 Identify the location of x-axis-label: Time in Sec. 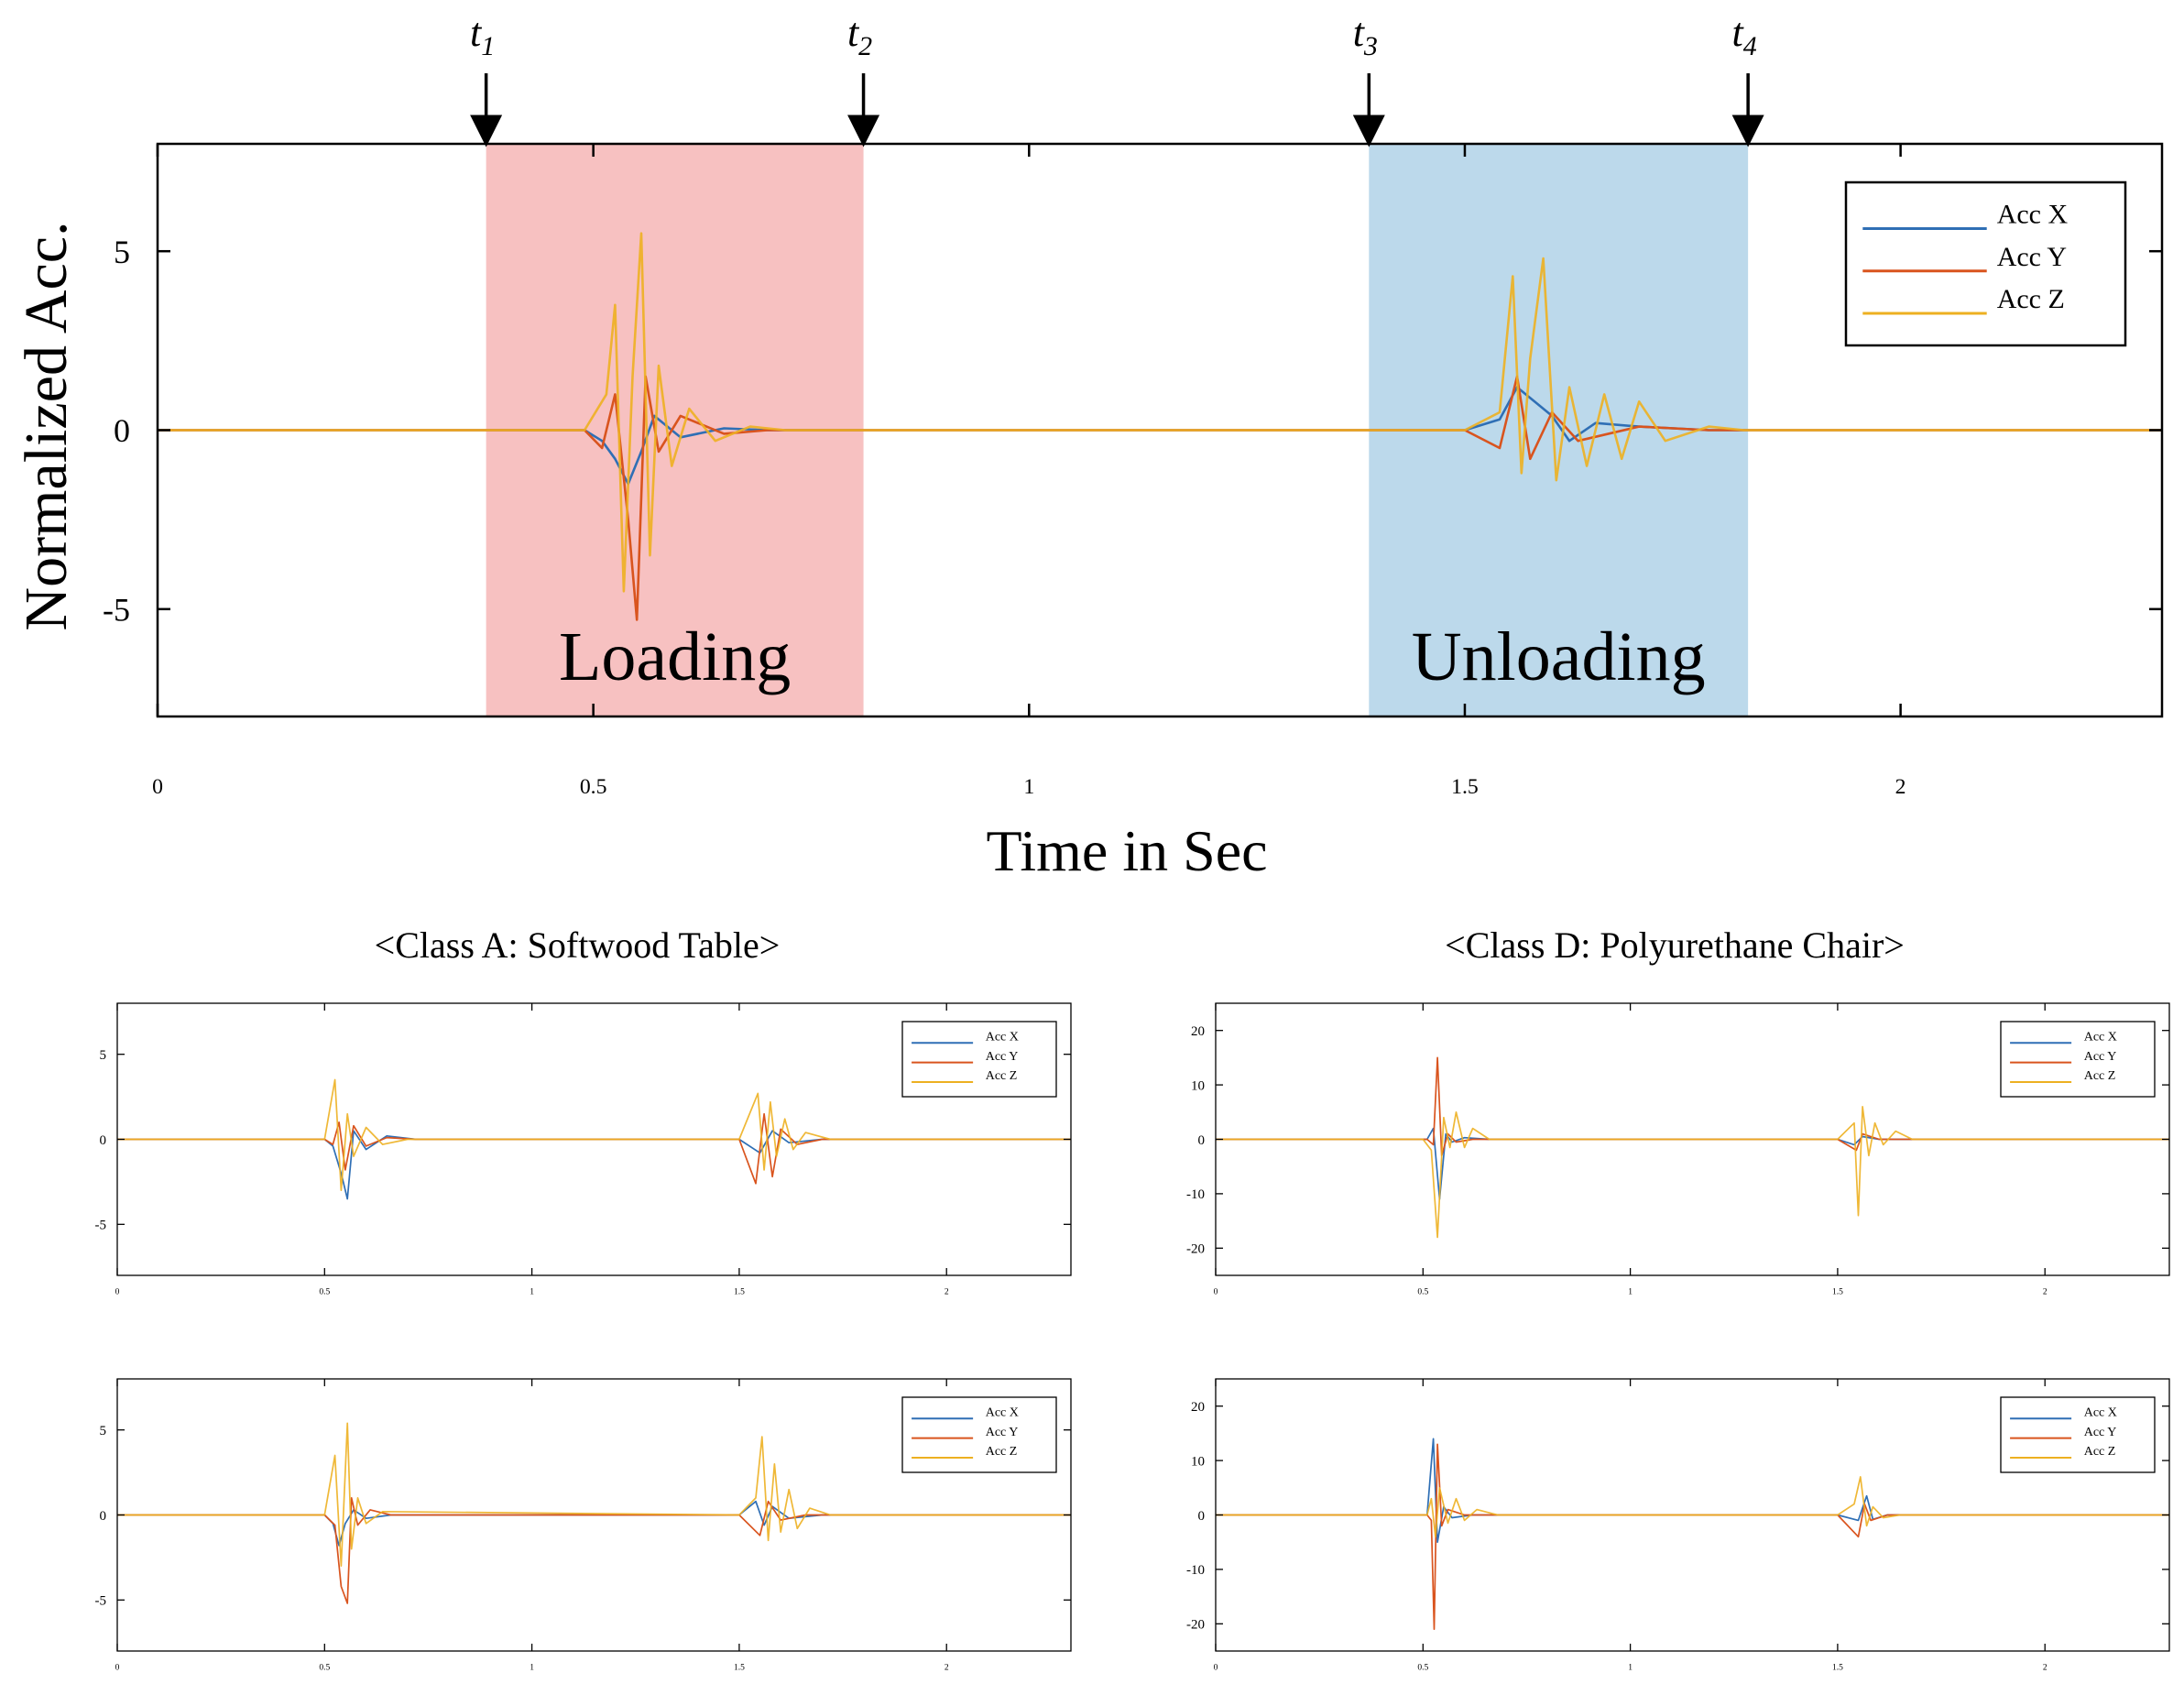
(1127, 850).